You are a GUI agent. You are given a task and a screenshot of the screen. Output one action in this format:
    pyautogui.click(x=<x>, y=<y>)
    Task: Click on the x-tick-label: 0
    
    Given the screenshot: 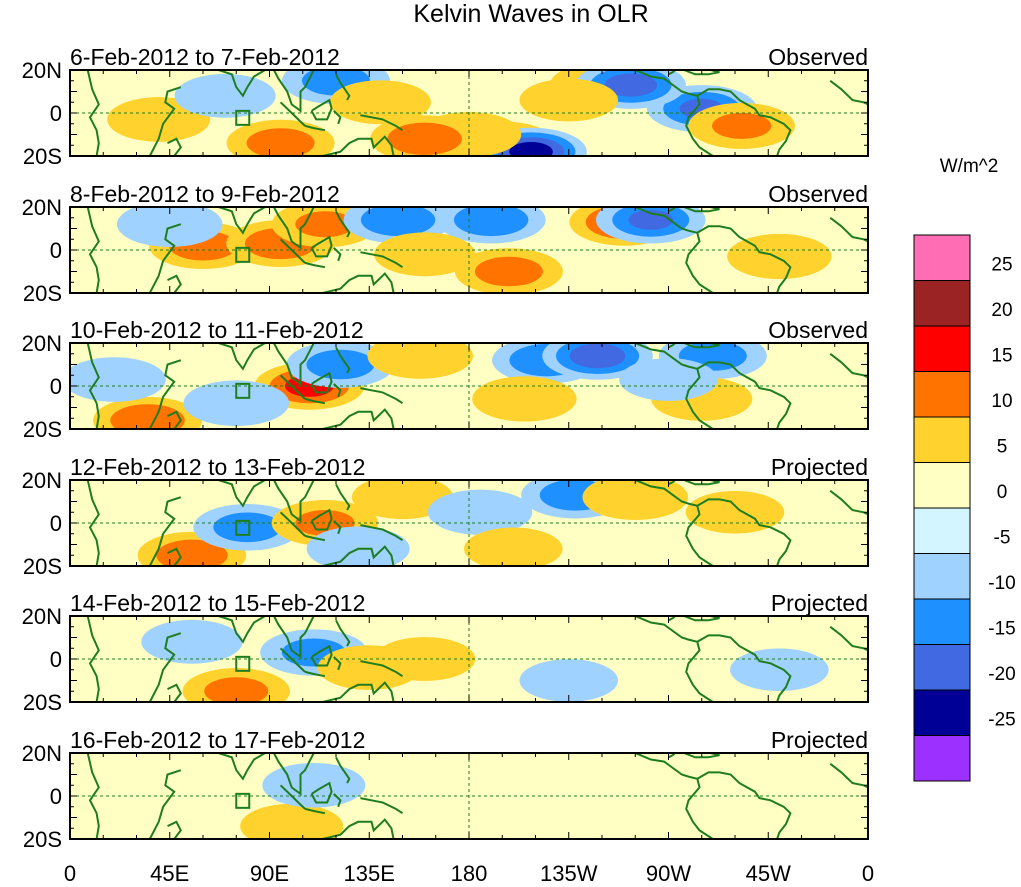 What is the action you would take?
    pyautogui.click(x=868, y=873)
    